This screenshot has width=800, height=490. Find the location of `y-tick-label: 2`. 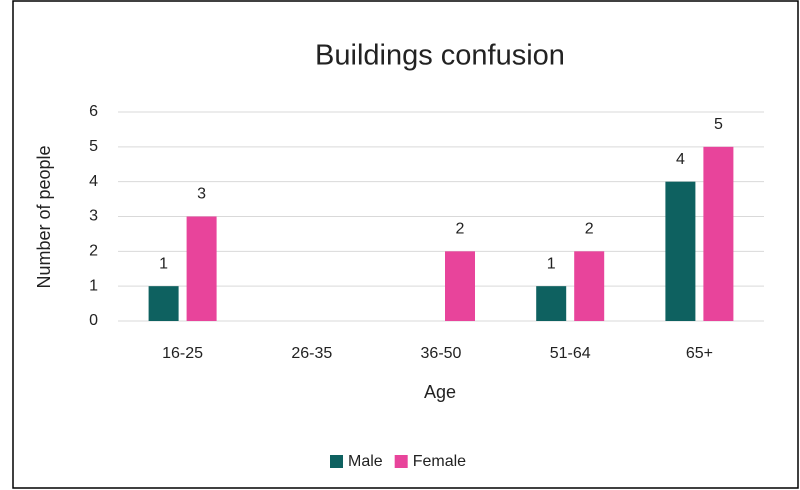

y-tick-label: 2 is located at coordinates (93, 251).